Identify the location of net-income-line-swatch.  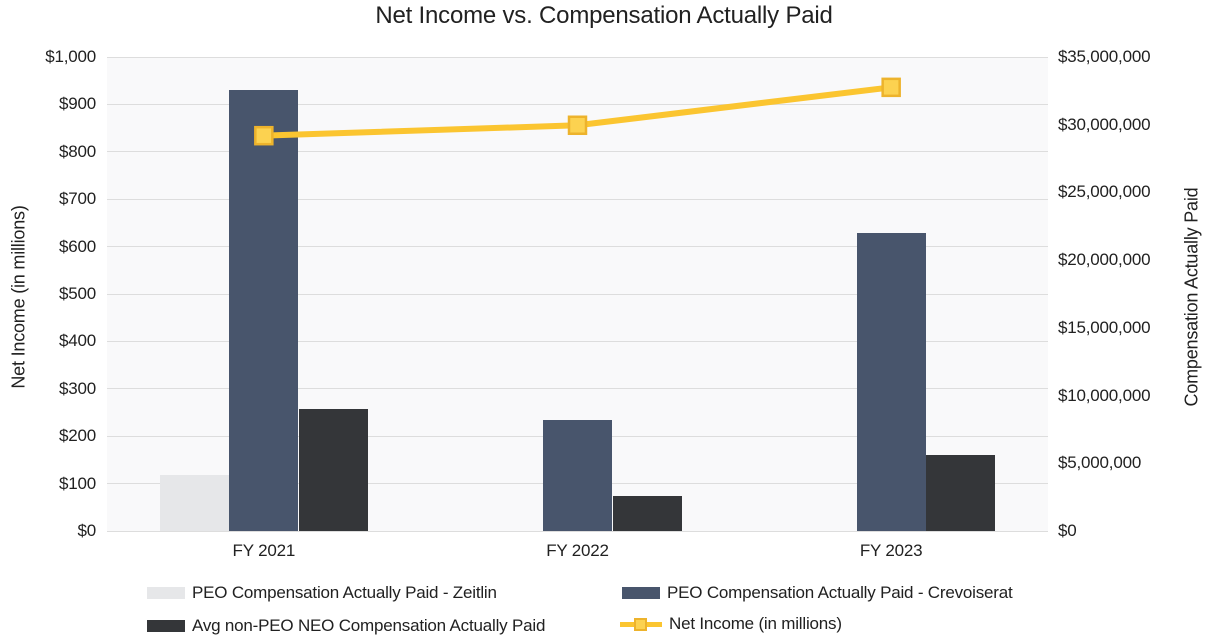
(641, 624).